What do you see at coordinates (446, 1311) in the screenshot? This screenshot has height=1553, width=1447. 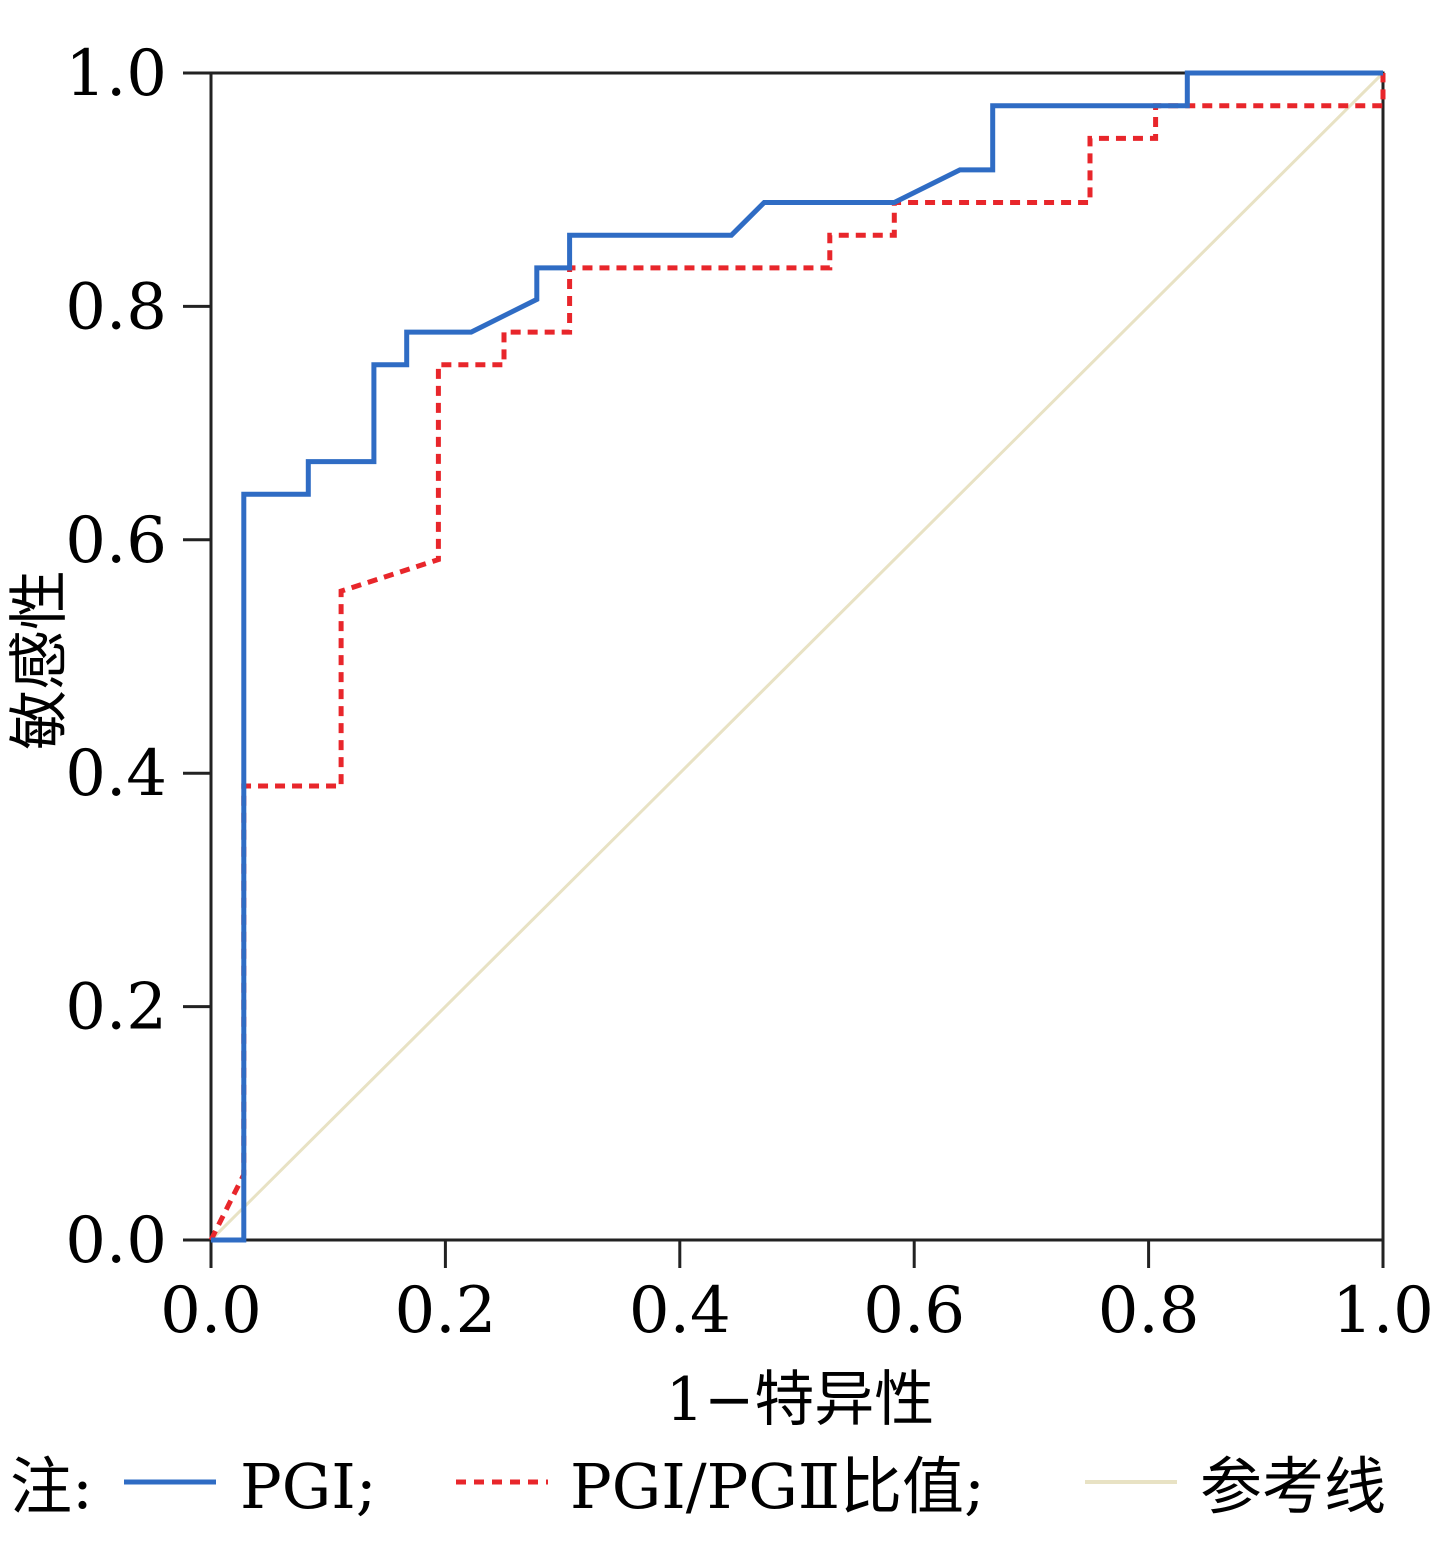 I see `x-tick-label: 0.2` at bounding box center [446, 1311].